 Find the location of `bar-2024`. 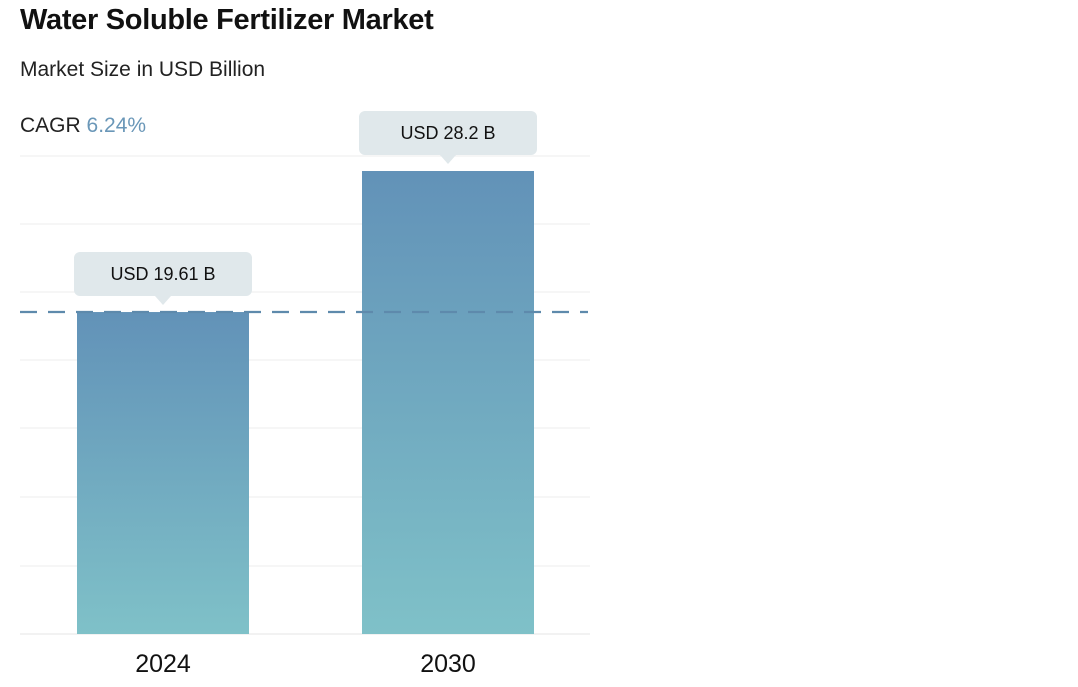

bar-2024 is located at coordinates (163, 473).